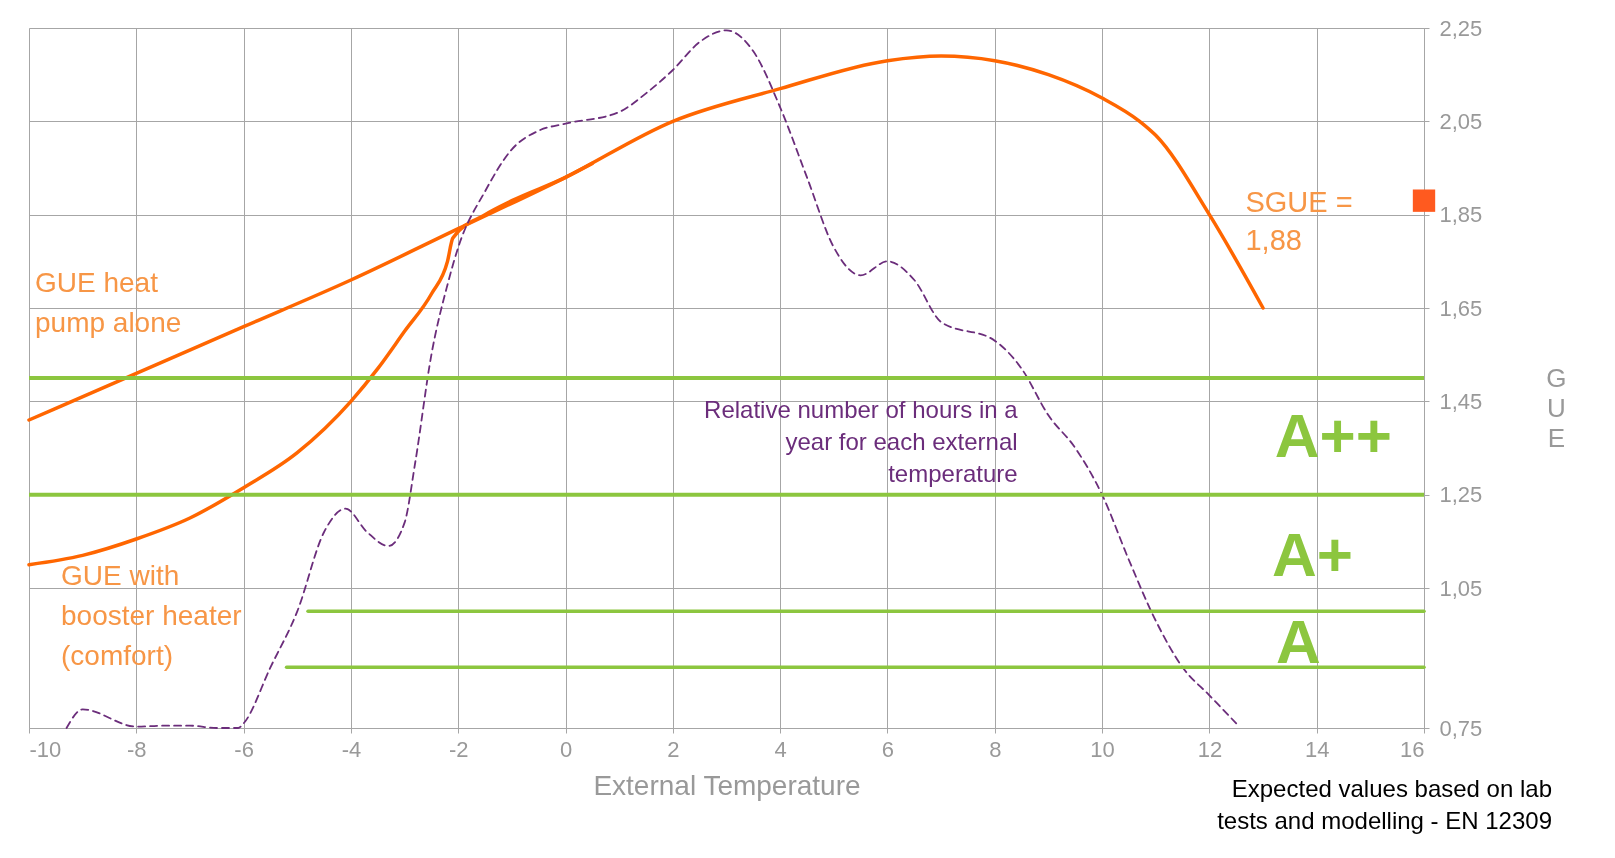  Describe the element at coordinates (108, 302) in the screenshot. I see `series-label: GUE heat pump alone` at that location.